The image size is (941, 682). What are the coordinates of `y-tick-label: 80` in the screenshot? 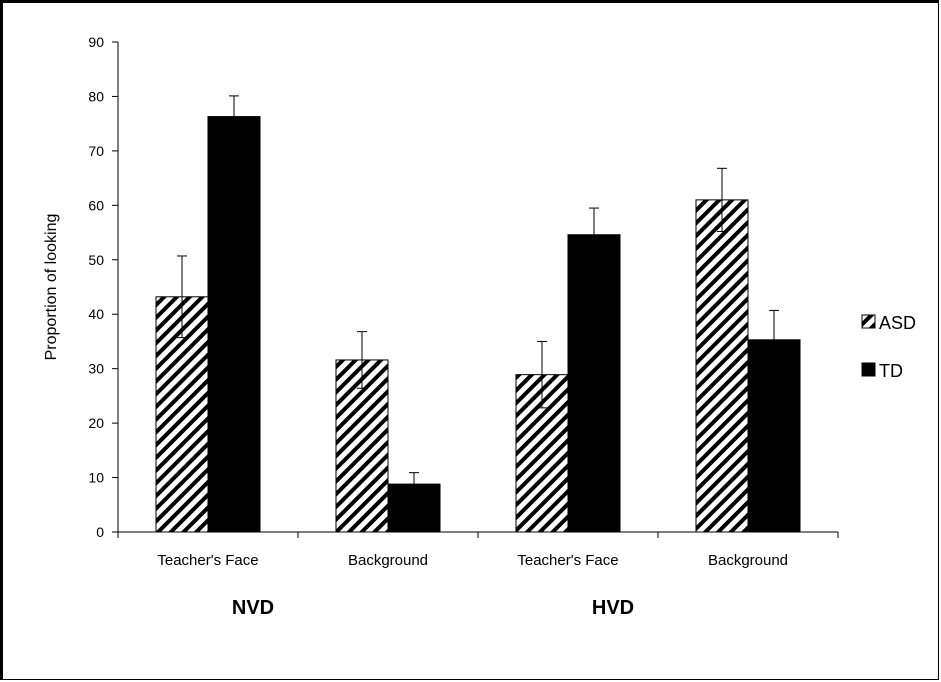 It's located at (96, 96).